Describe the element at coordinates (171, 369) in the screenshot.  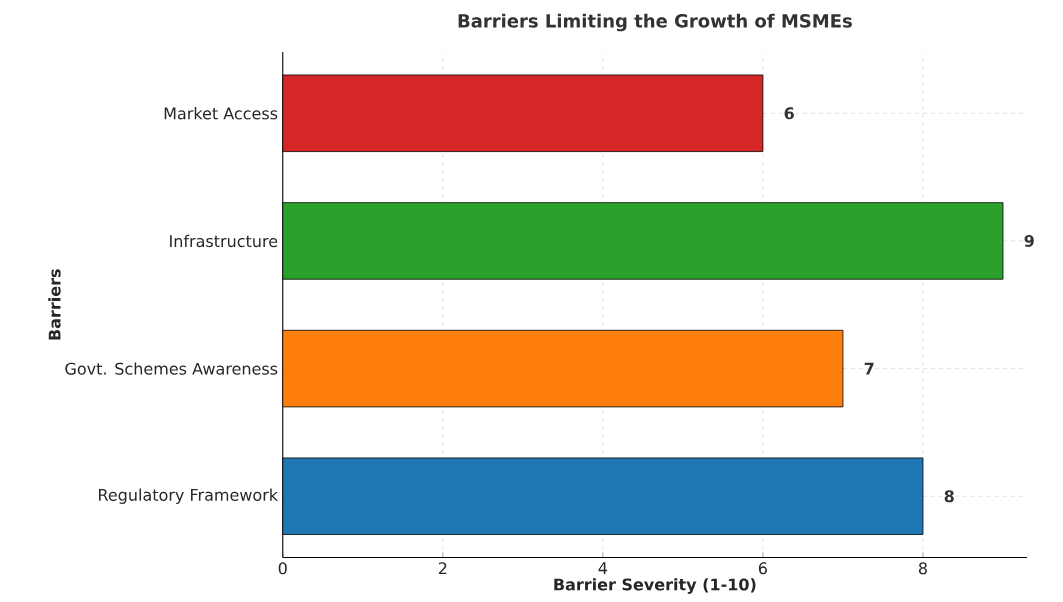
I see `y-tick-label: Govt. Schemes Awareness` at that location.